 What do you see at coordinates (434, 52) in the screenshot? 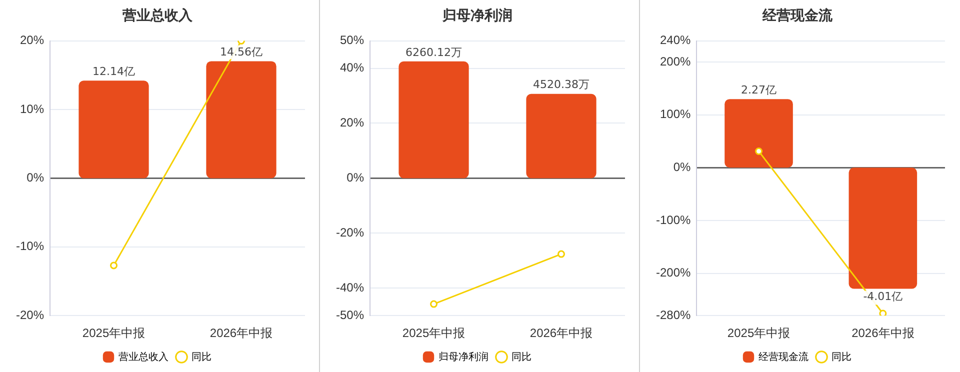
I see `data-label: 6260.12万` at bounding box center [434, 52].